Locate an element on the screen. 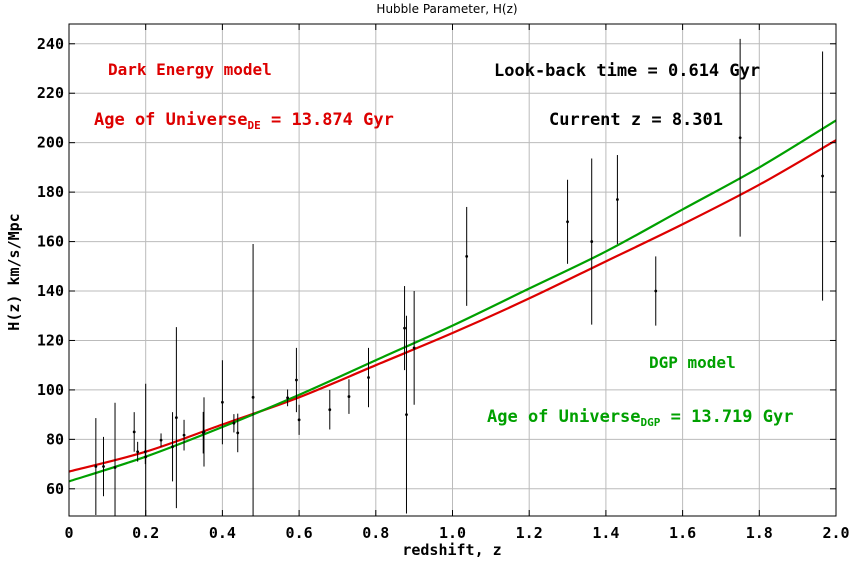 The height and width of the screenshot is (561, 862). current-z-label: Current z = 8.301 is located at coordinates (636, 120).